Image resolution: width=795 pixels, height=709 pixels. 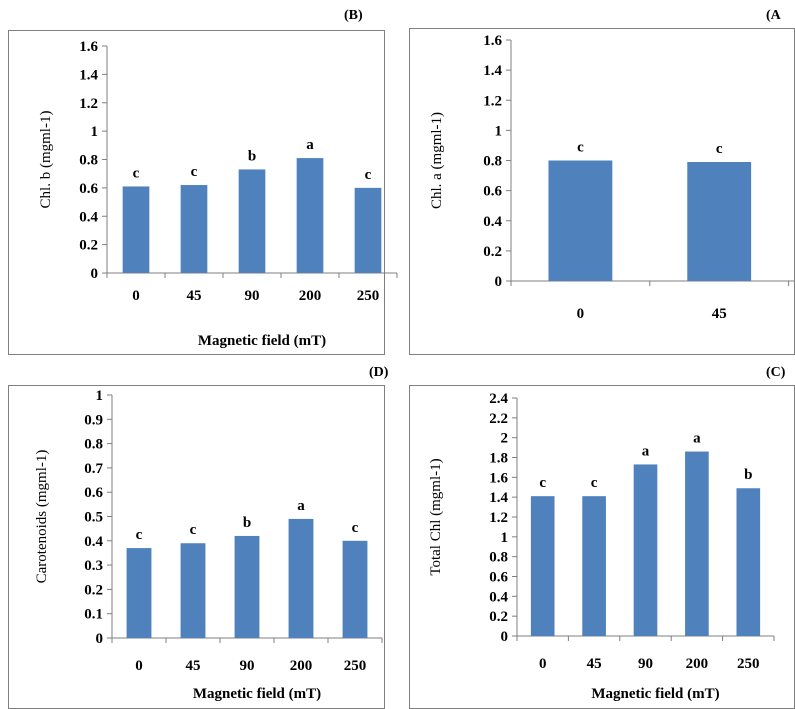 What do you see at coordinates (139, 666) in the screenshot?
I see `carotenoids-x-tick-label: 0` at bounding box center [139, 666].